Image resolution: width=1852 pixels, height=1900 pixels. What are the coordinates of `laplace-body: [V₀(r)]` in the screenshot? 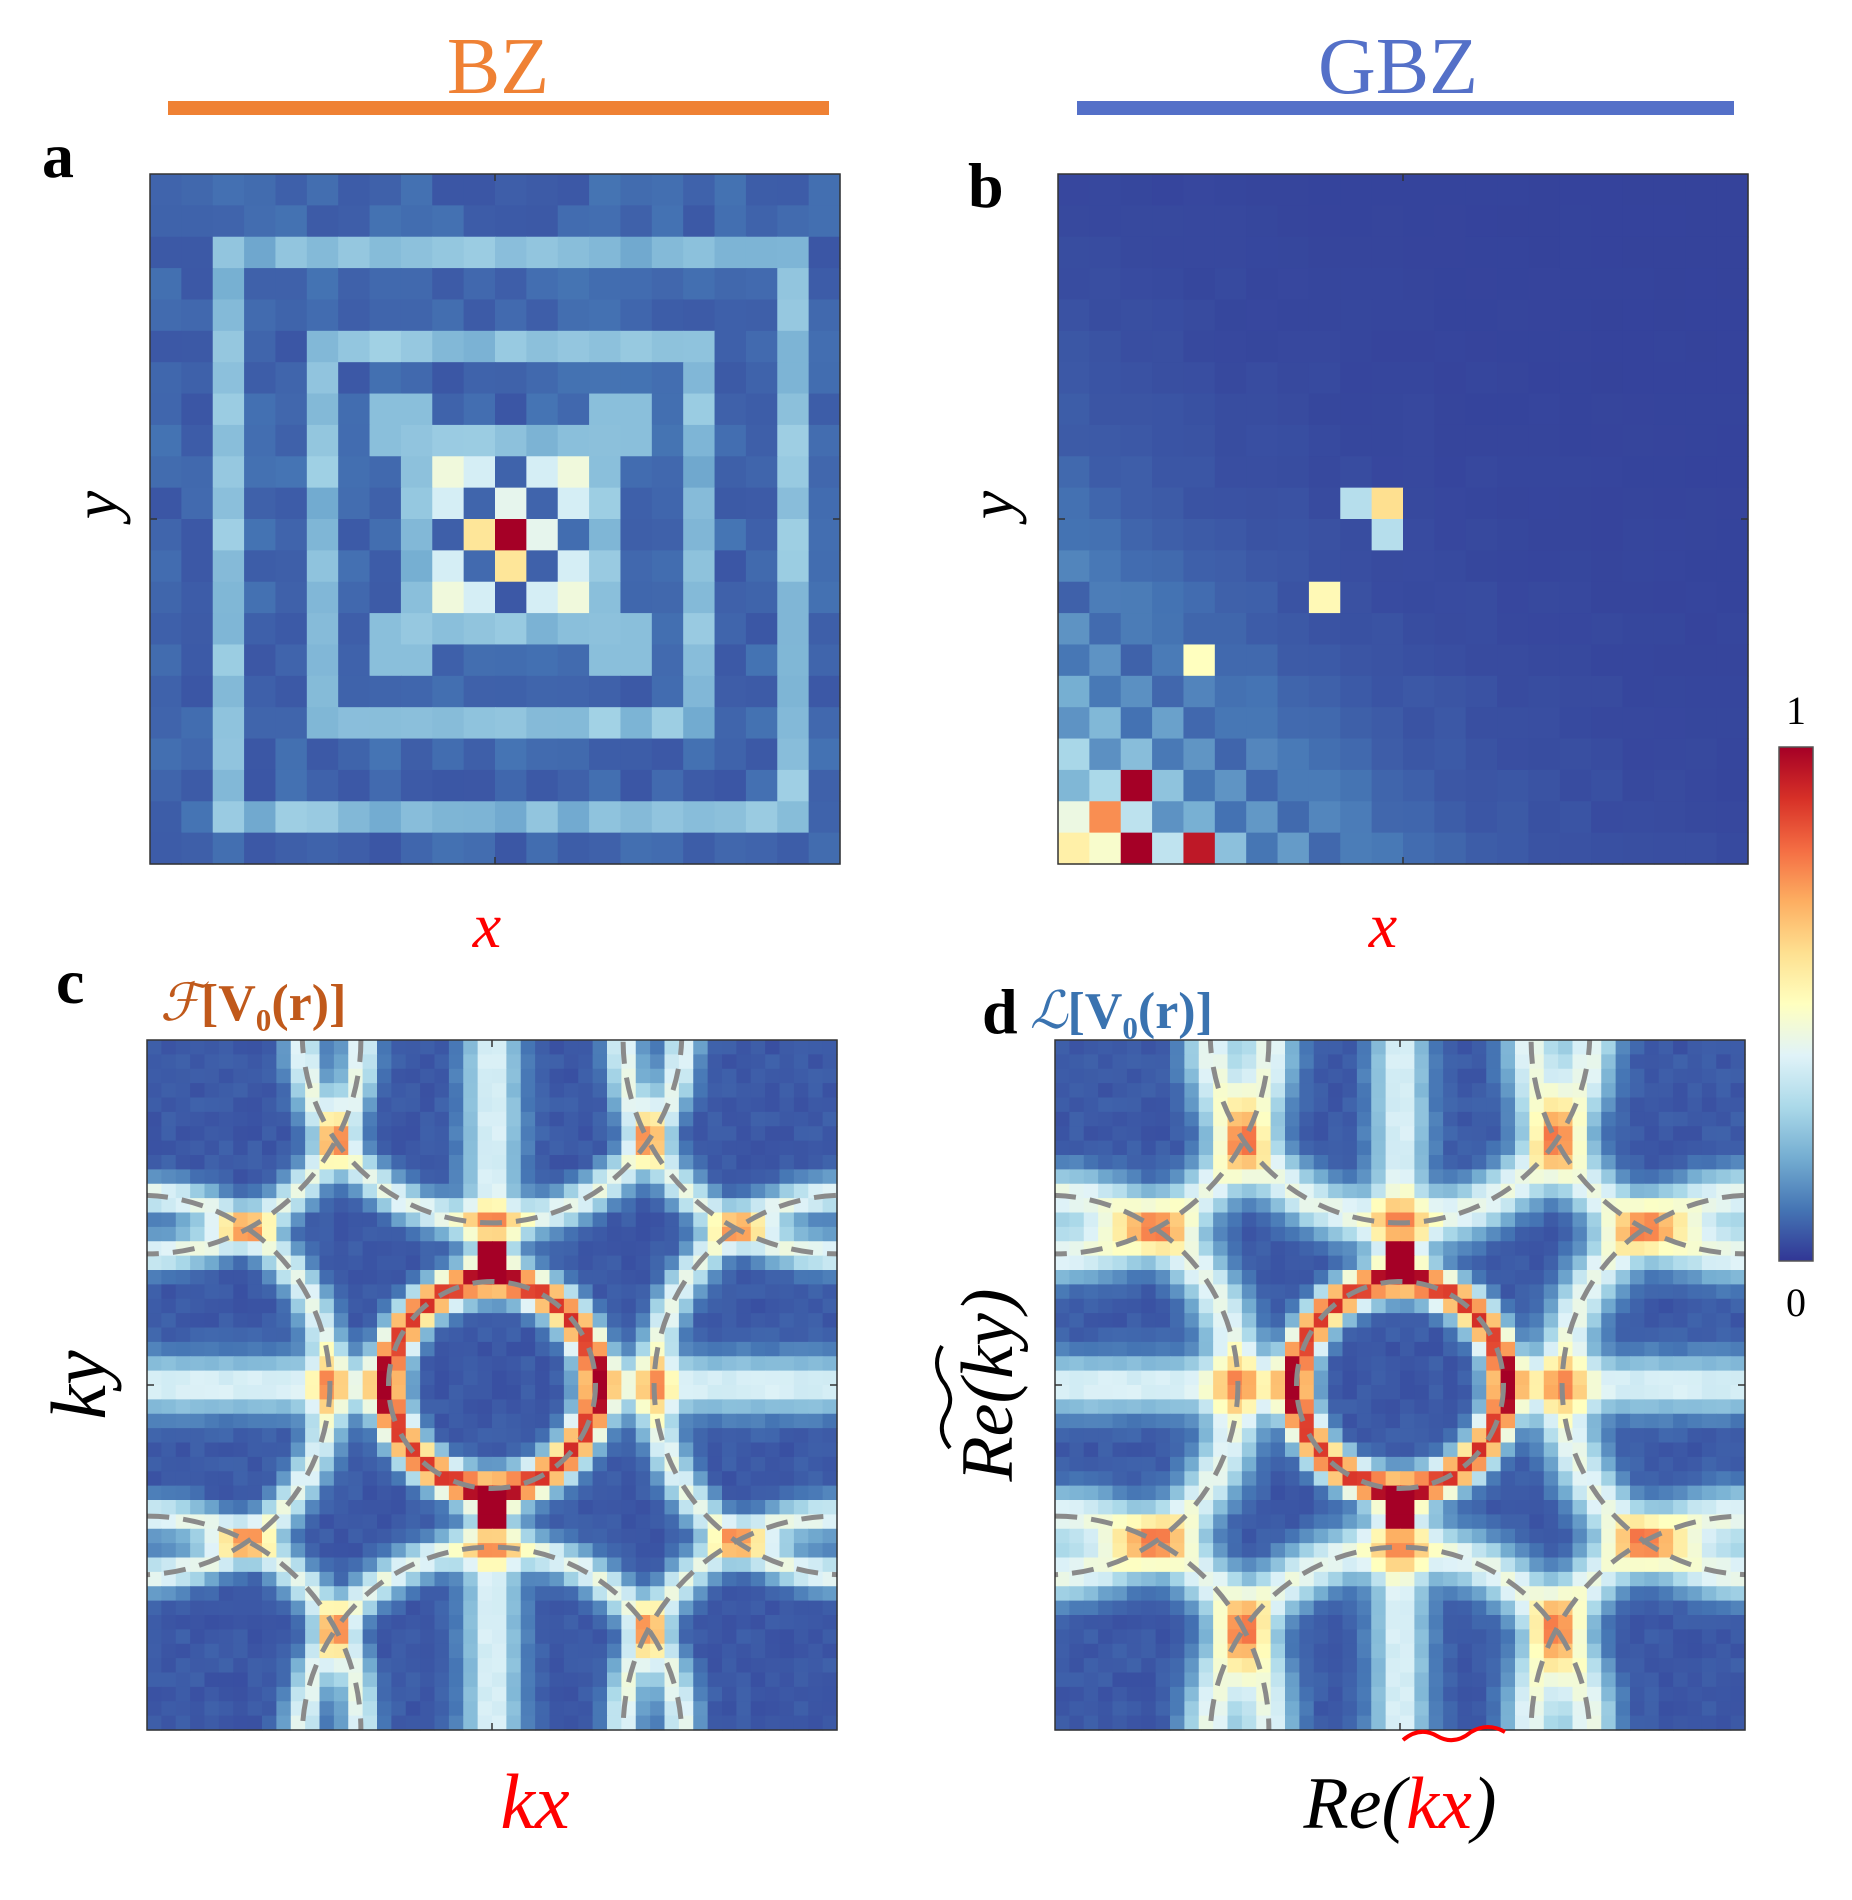 It's located at (1140, 1011).